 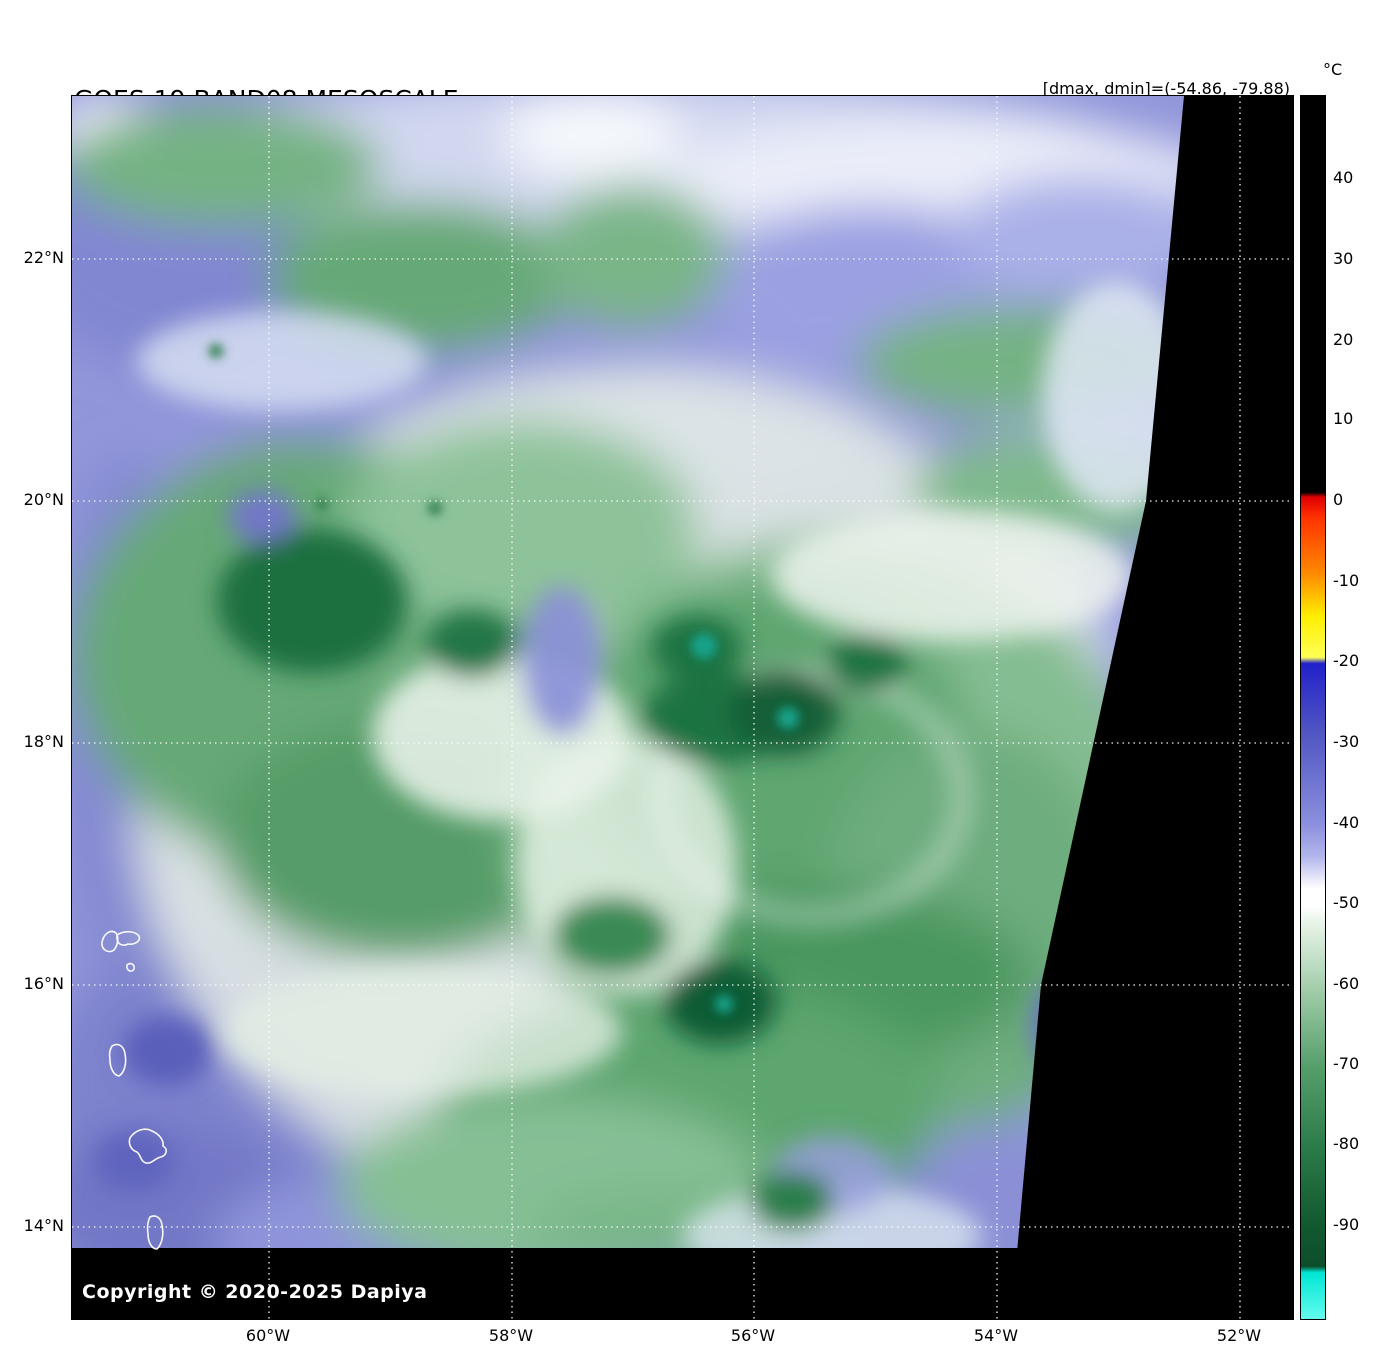 I want to click on lat-tick-22n: 22°N, so click(x=43, y=257).